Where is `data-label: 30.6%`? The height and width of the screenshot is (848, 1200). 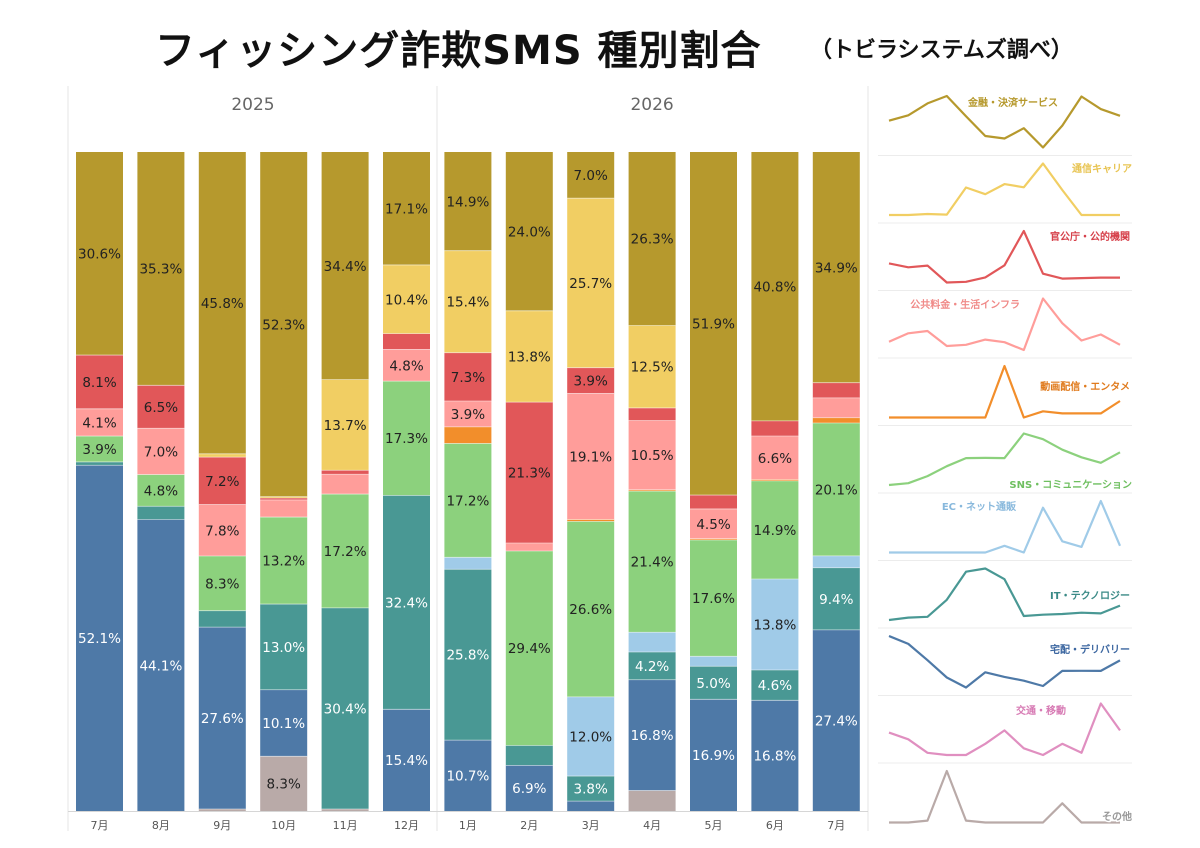
data-label: 30.6% is located at coordinates (99, 255).